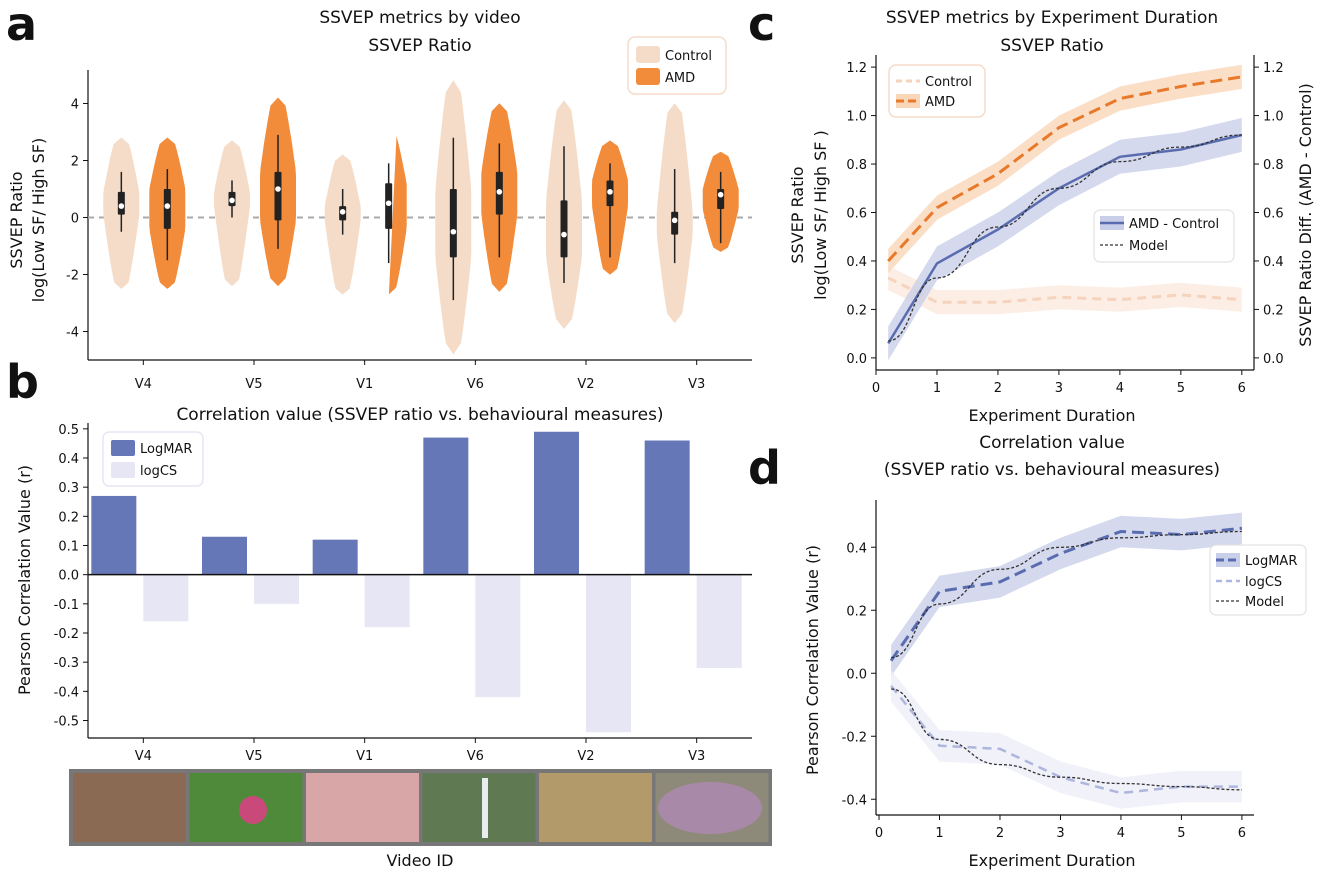 Image resolution: width=1325 pixels, height=878 pixels. I want to click on x-axis-label: Experiment Duration, so click(1051, 860).